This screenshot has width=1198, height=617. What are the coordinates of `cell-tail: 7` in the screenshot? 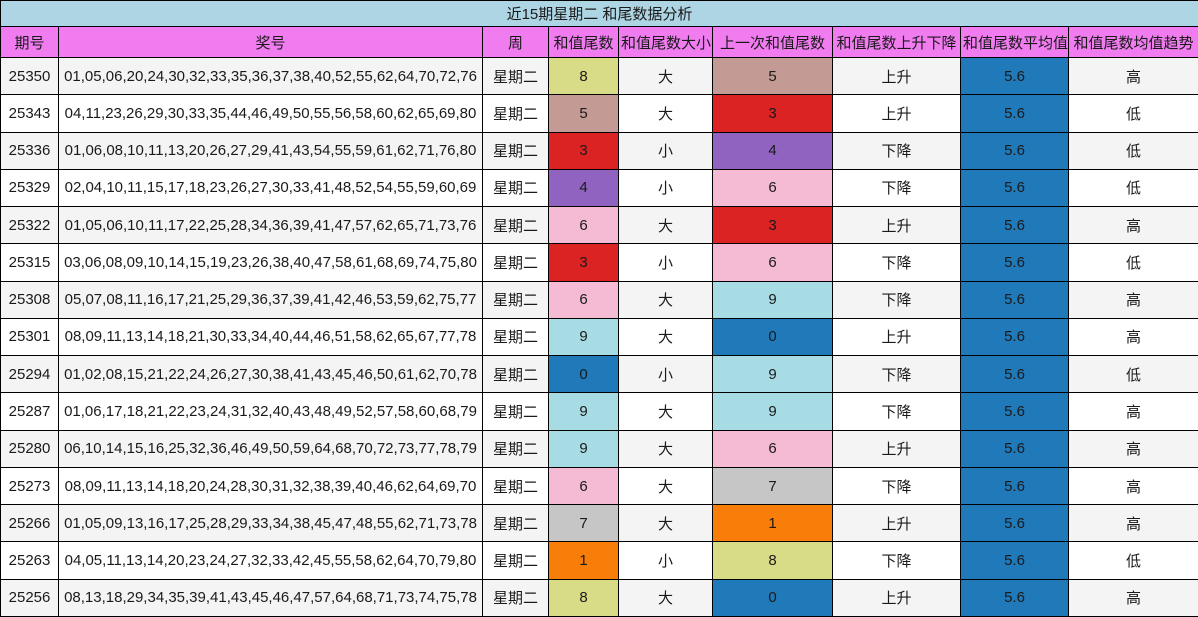 It's located at (583, 523).